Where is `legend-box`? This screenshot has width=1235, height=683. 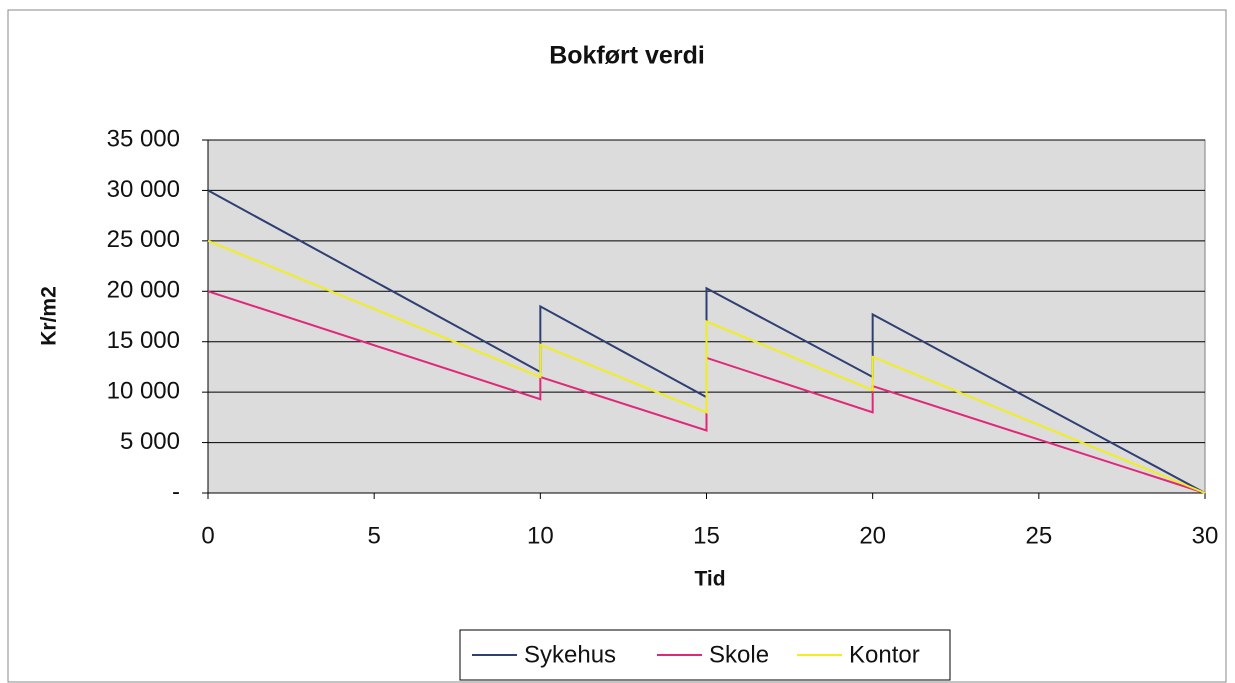
legend-box is located at coordinates (705, 655).